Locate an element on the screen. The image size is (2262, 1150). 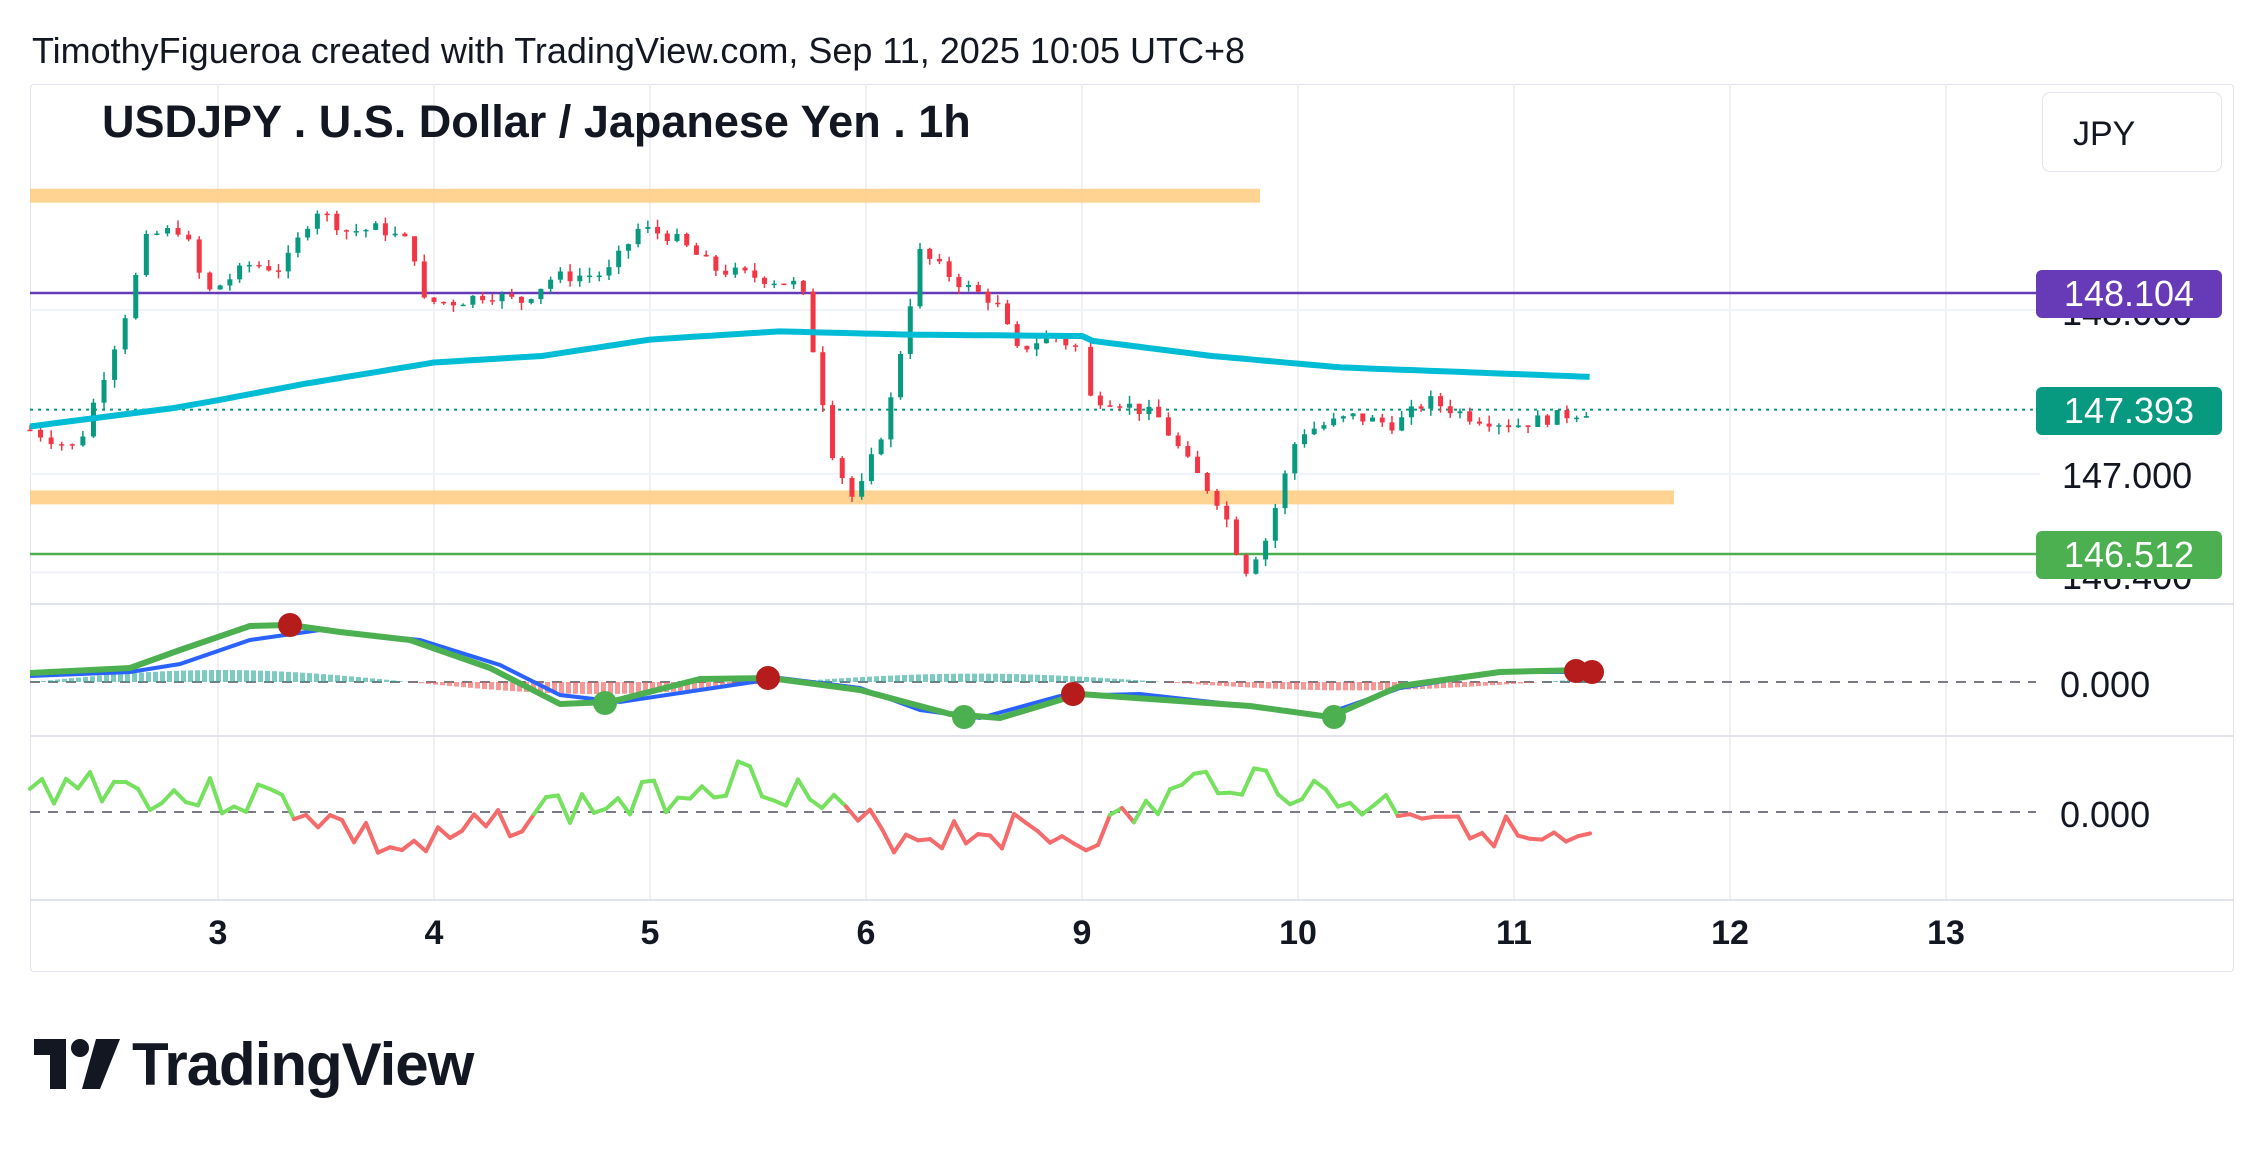
date-tick-5: 5 is located at coordinates (650, 933).